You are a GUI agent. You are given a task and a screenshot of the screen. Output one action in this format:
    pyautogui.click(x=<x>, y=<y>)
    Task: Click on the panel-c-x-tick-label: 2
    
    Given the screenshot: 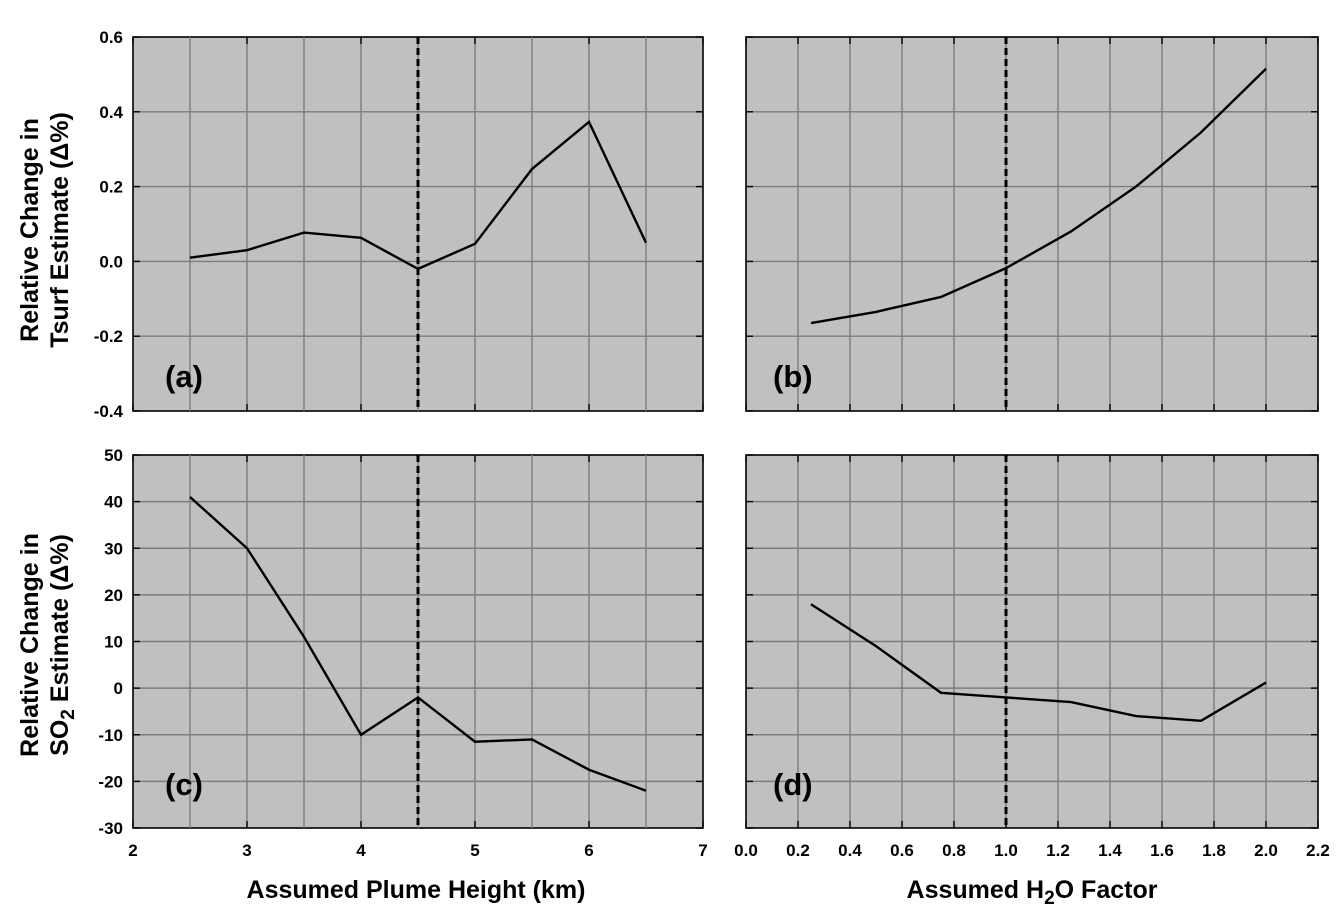 What is the action you would take?
    pyautogui.click(x=132, y=850)
    